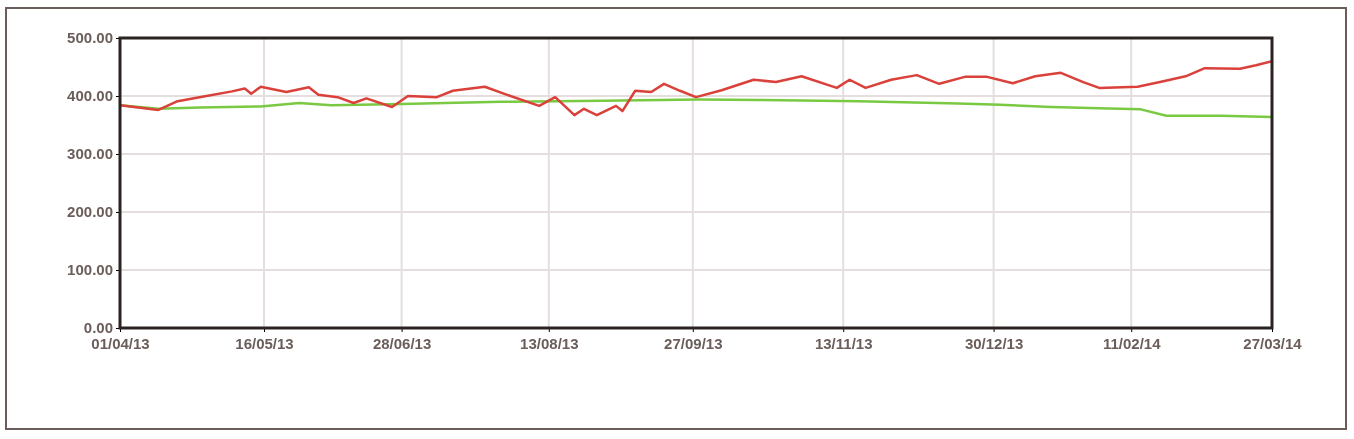 The height and width of the screenshot is (439, 1354). What do you see at coordinates (90, 96) in the screenshot?
I see `y-tick-label: 400.00` at bounding box center [90, 96].